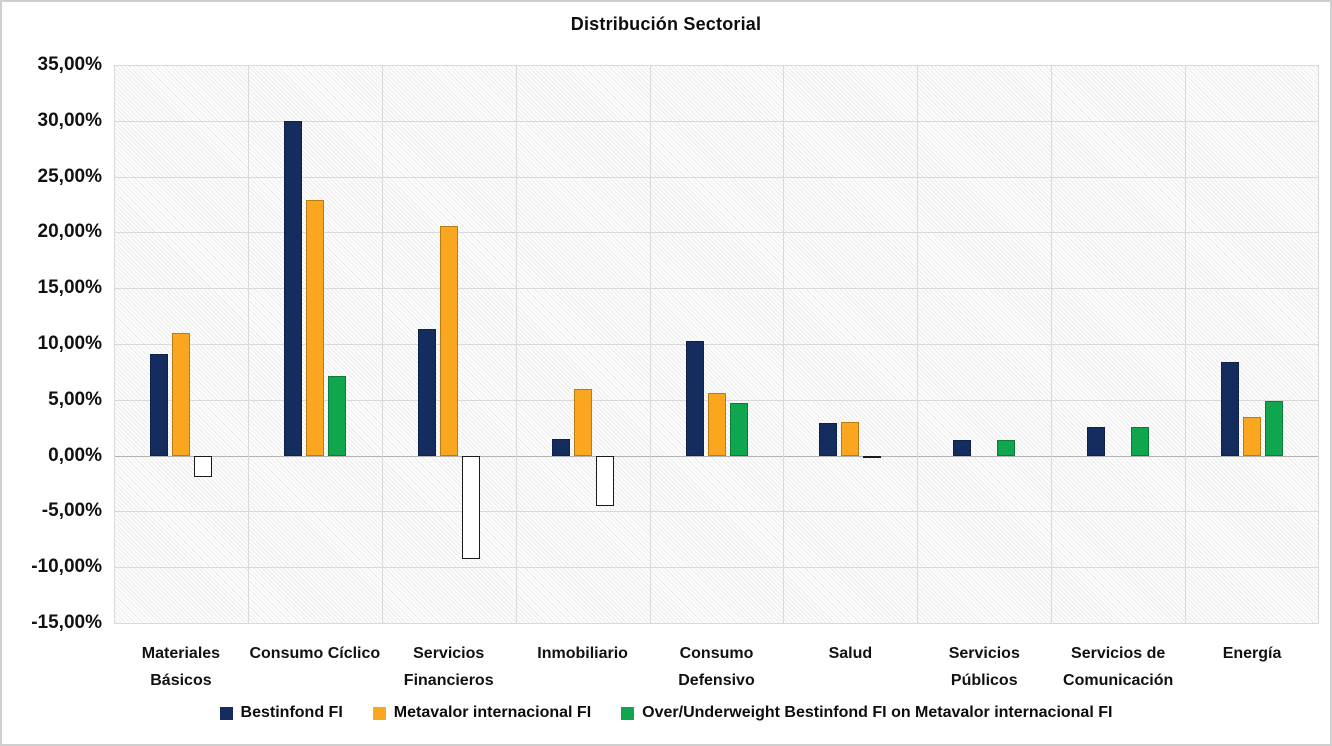 The height and width of the screenshot is (746, 1332). Describe the element at coordinates (1252, 653) in the screenshot. I see `x-axis-category-label: Energía` at that location.